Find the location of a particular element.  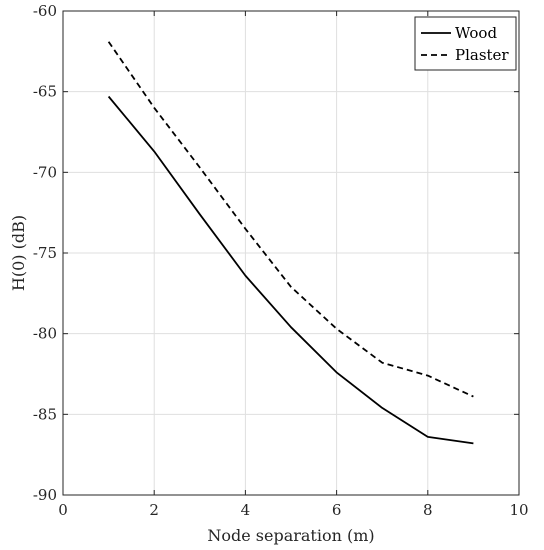

y-tick-label: -60 is located at coordinates (45, 11).